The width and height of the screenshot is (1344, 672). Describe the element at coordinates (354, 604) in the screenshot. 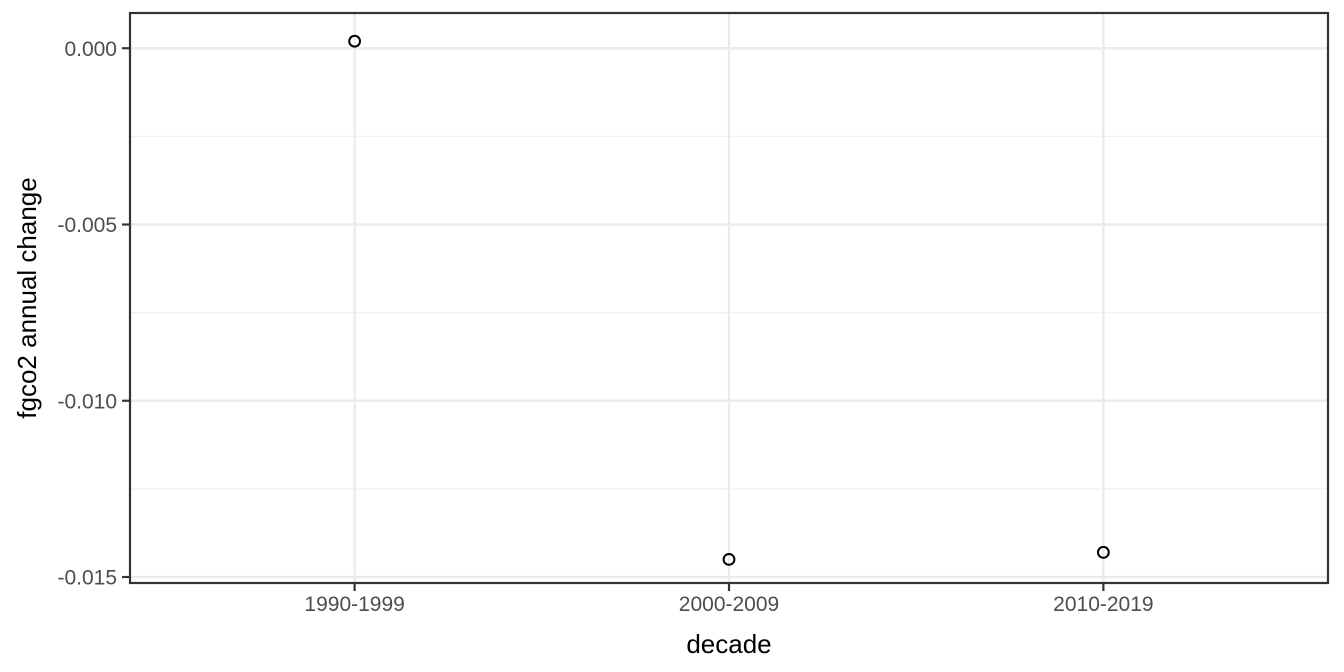

I see `x-tick-label: 1990-1999` at that location.